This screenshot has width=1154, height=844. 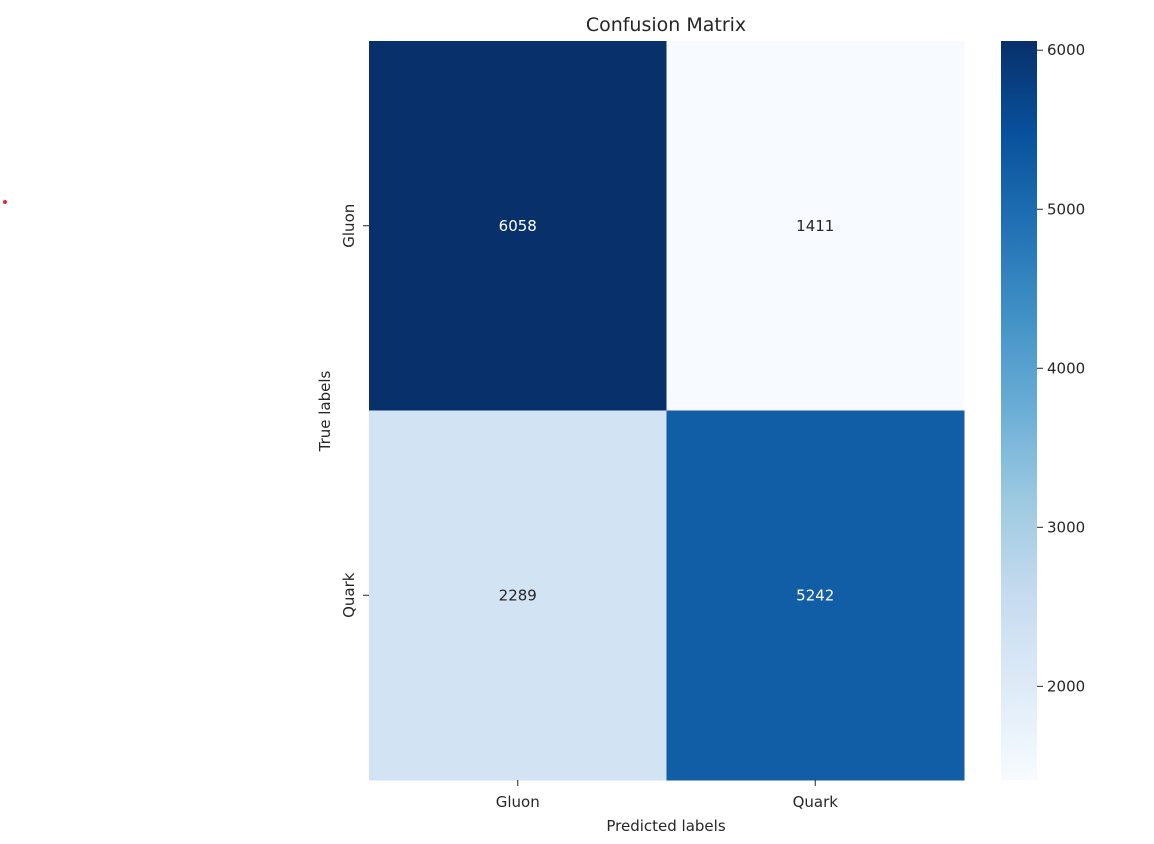 What do you see at coordinates (816, 802) in the screenshot?
I see `x-tick-label: Quark` at bounding box center [816, 802].